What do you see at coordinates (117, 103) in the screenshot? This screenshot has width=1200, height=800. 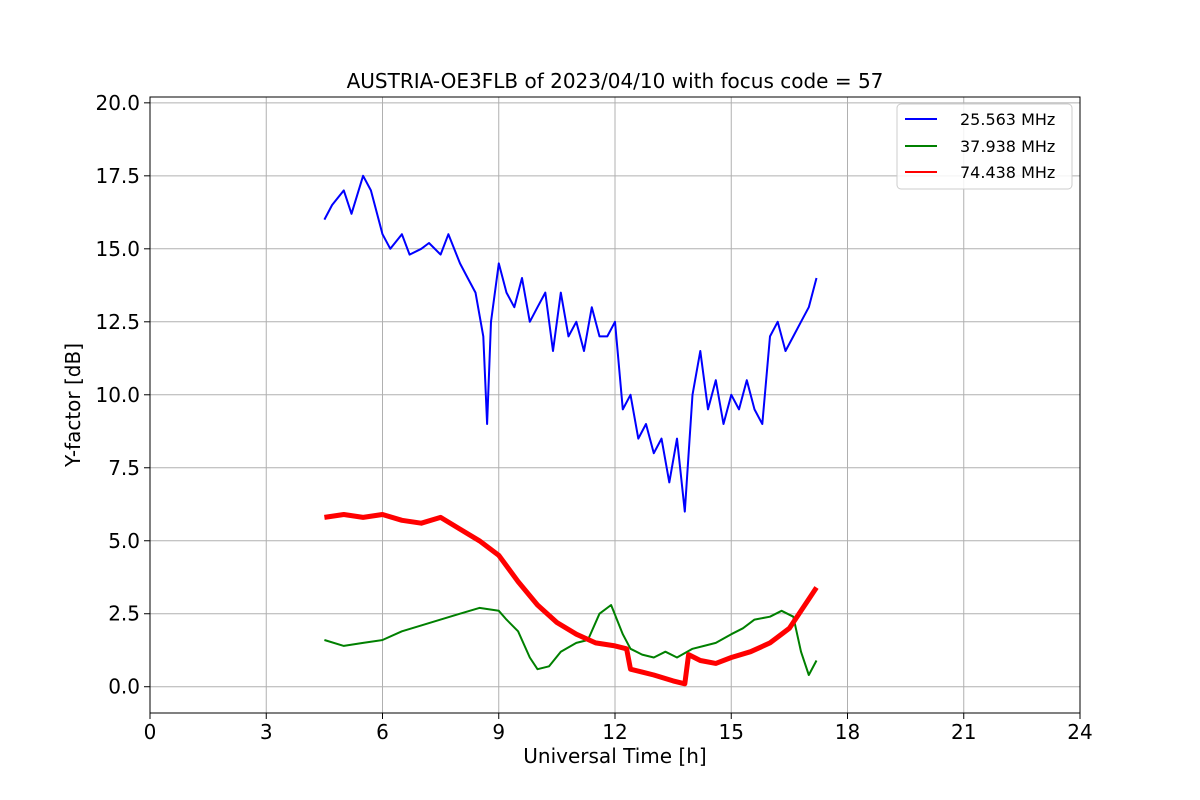 I see `y-tick-label: 20.0` at bounding box center [117, 103].